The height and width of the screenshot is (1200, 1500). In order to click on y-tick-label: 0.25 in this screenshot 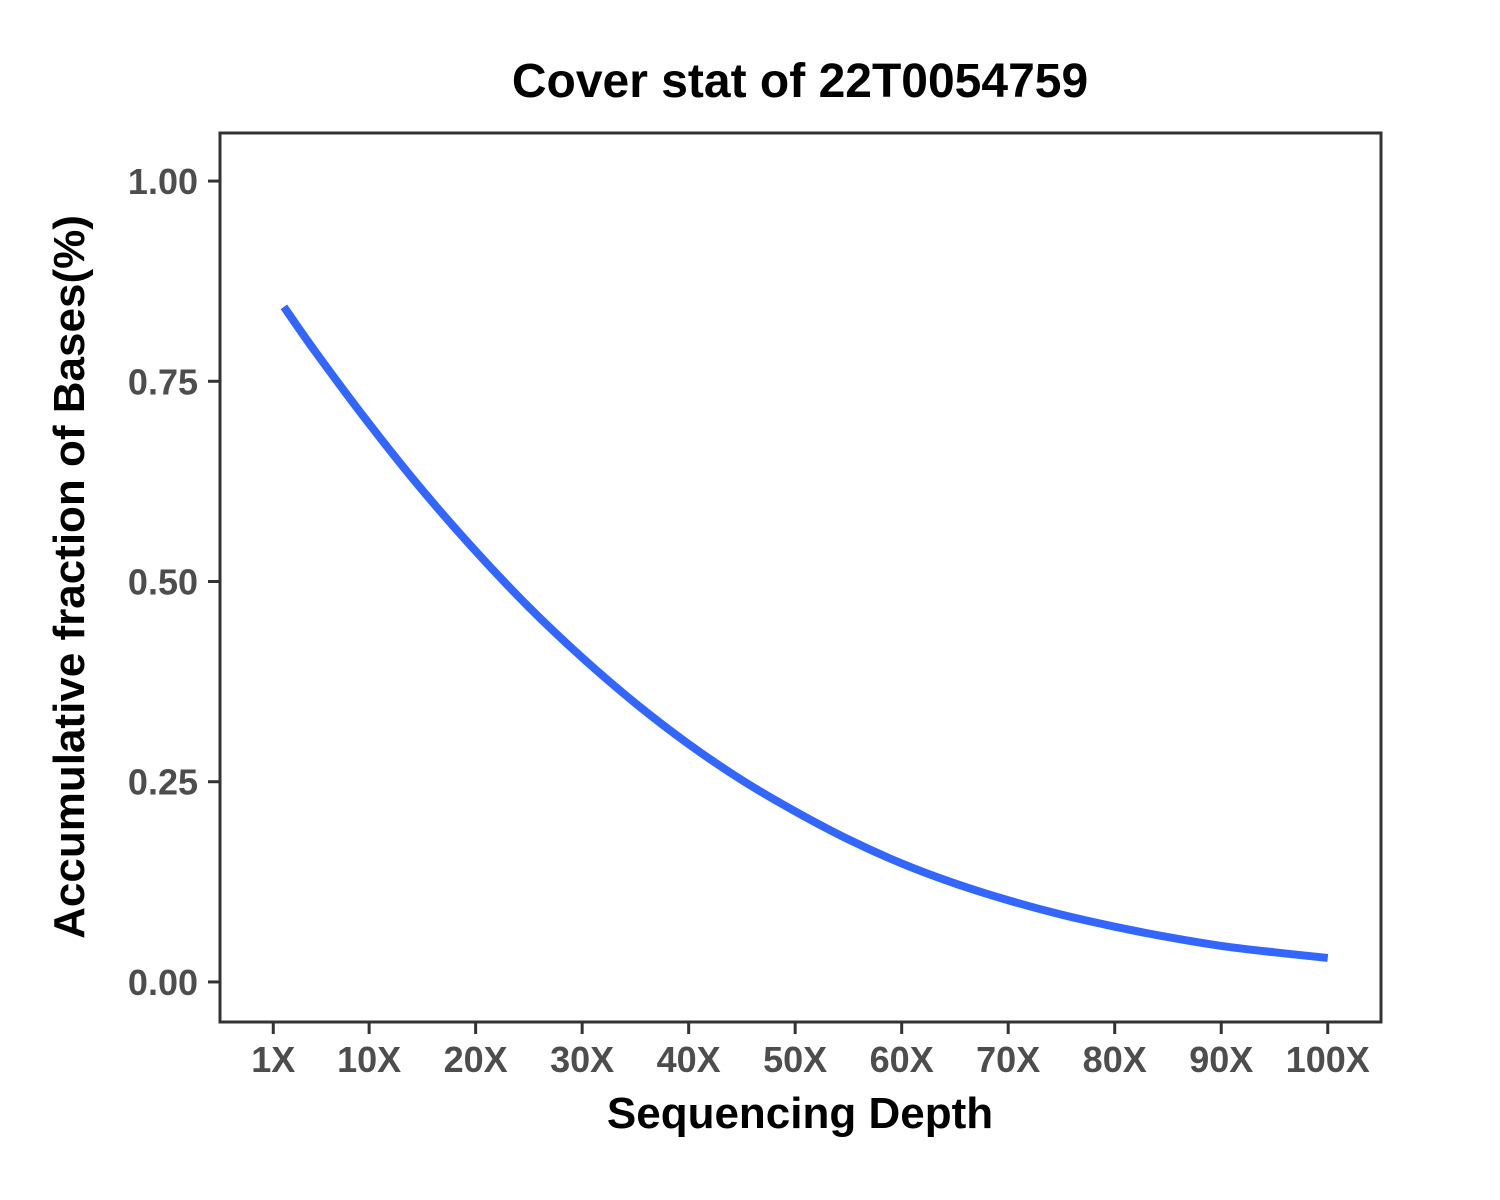, I will do `click(163, 782)`.